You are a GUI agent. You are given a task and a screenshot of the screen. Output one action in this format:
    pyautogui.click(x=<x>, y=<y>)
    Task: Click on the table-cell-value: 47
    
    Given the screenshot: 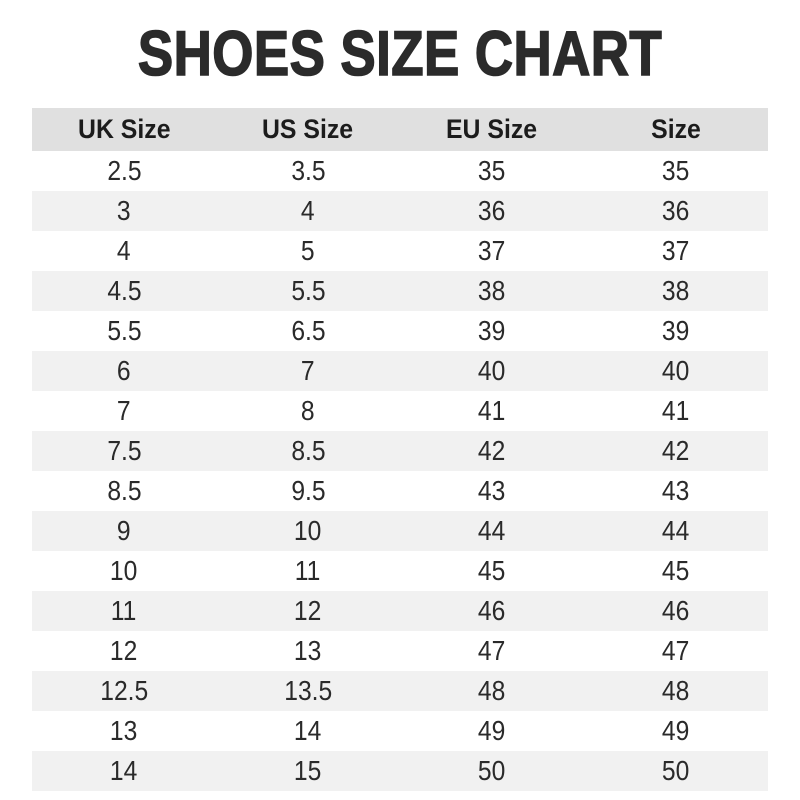 What is the action you would take?
    pyautogui.click(x=676, y=650)
    